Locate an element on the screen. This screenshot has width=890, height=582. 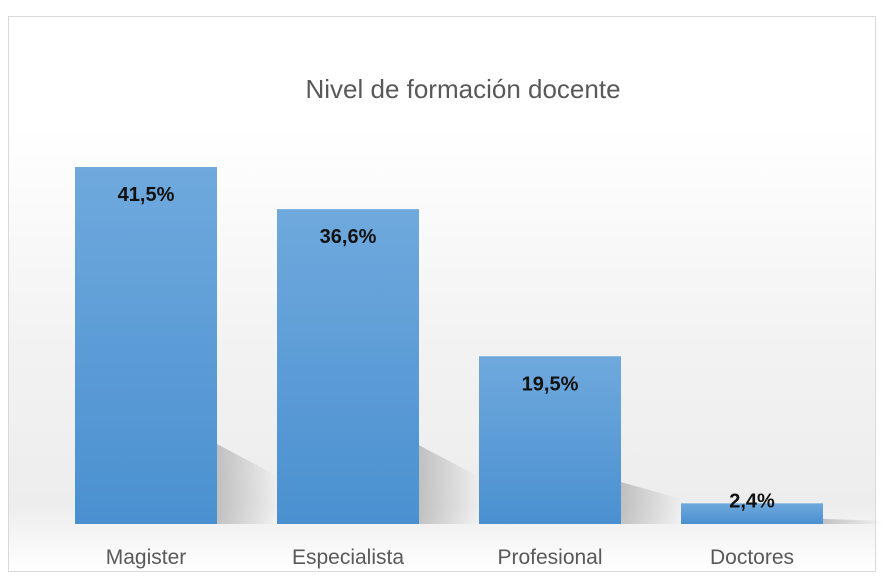
data-label-magister: 41,5% is located at coordinates (146, 195).